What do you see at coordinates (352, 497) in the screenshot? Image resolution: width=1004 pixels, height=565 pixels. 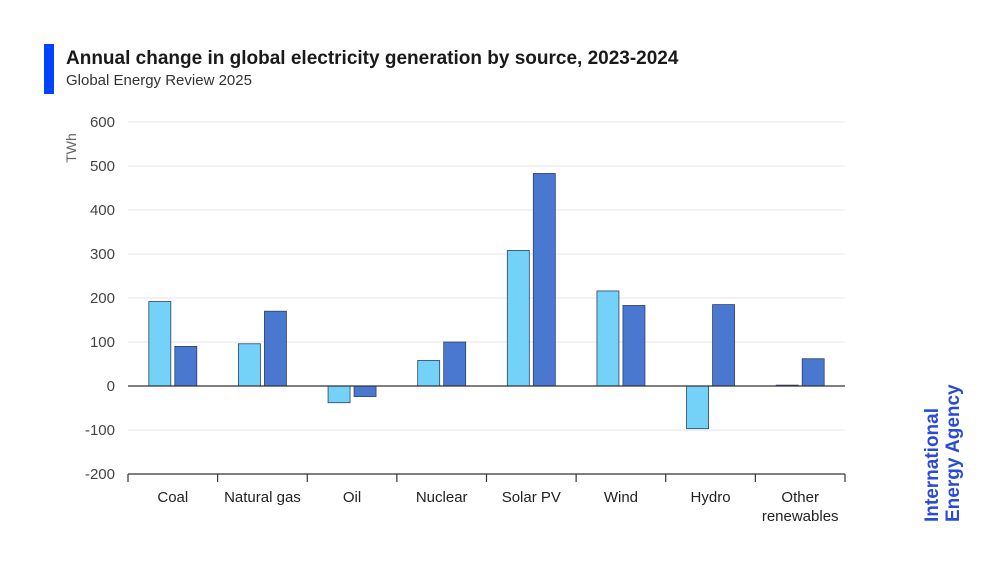 I see `x-category-label: Oil` at bounding box center [352, 497].